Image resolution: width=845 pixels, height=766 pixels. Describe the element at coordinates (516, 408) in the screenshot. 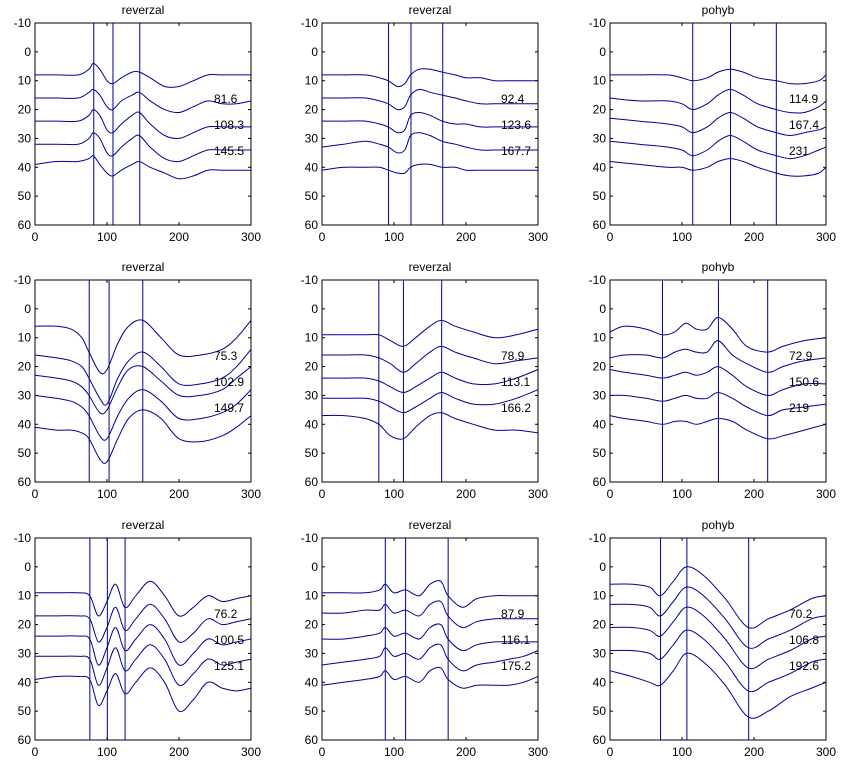

I see `value-label: 166.2` at that location.